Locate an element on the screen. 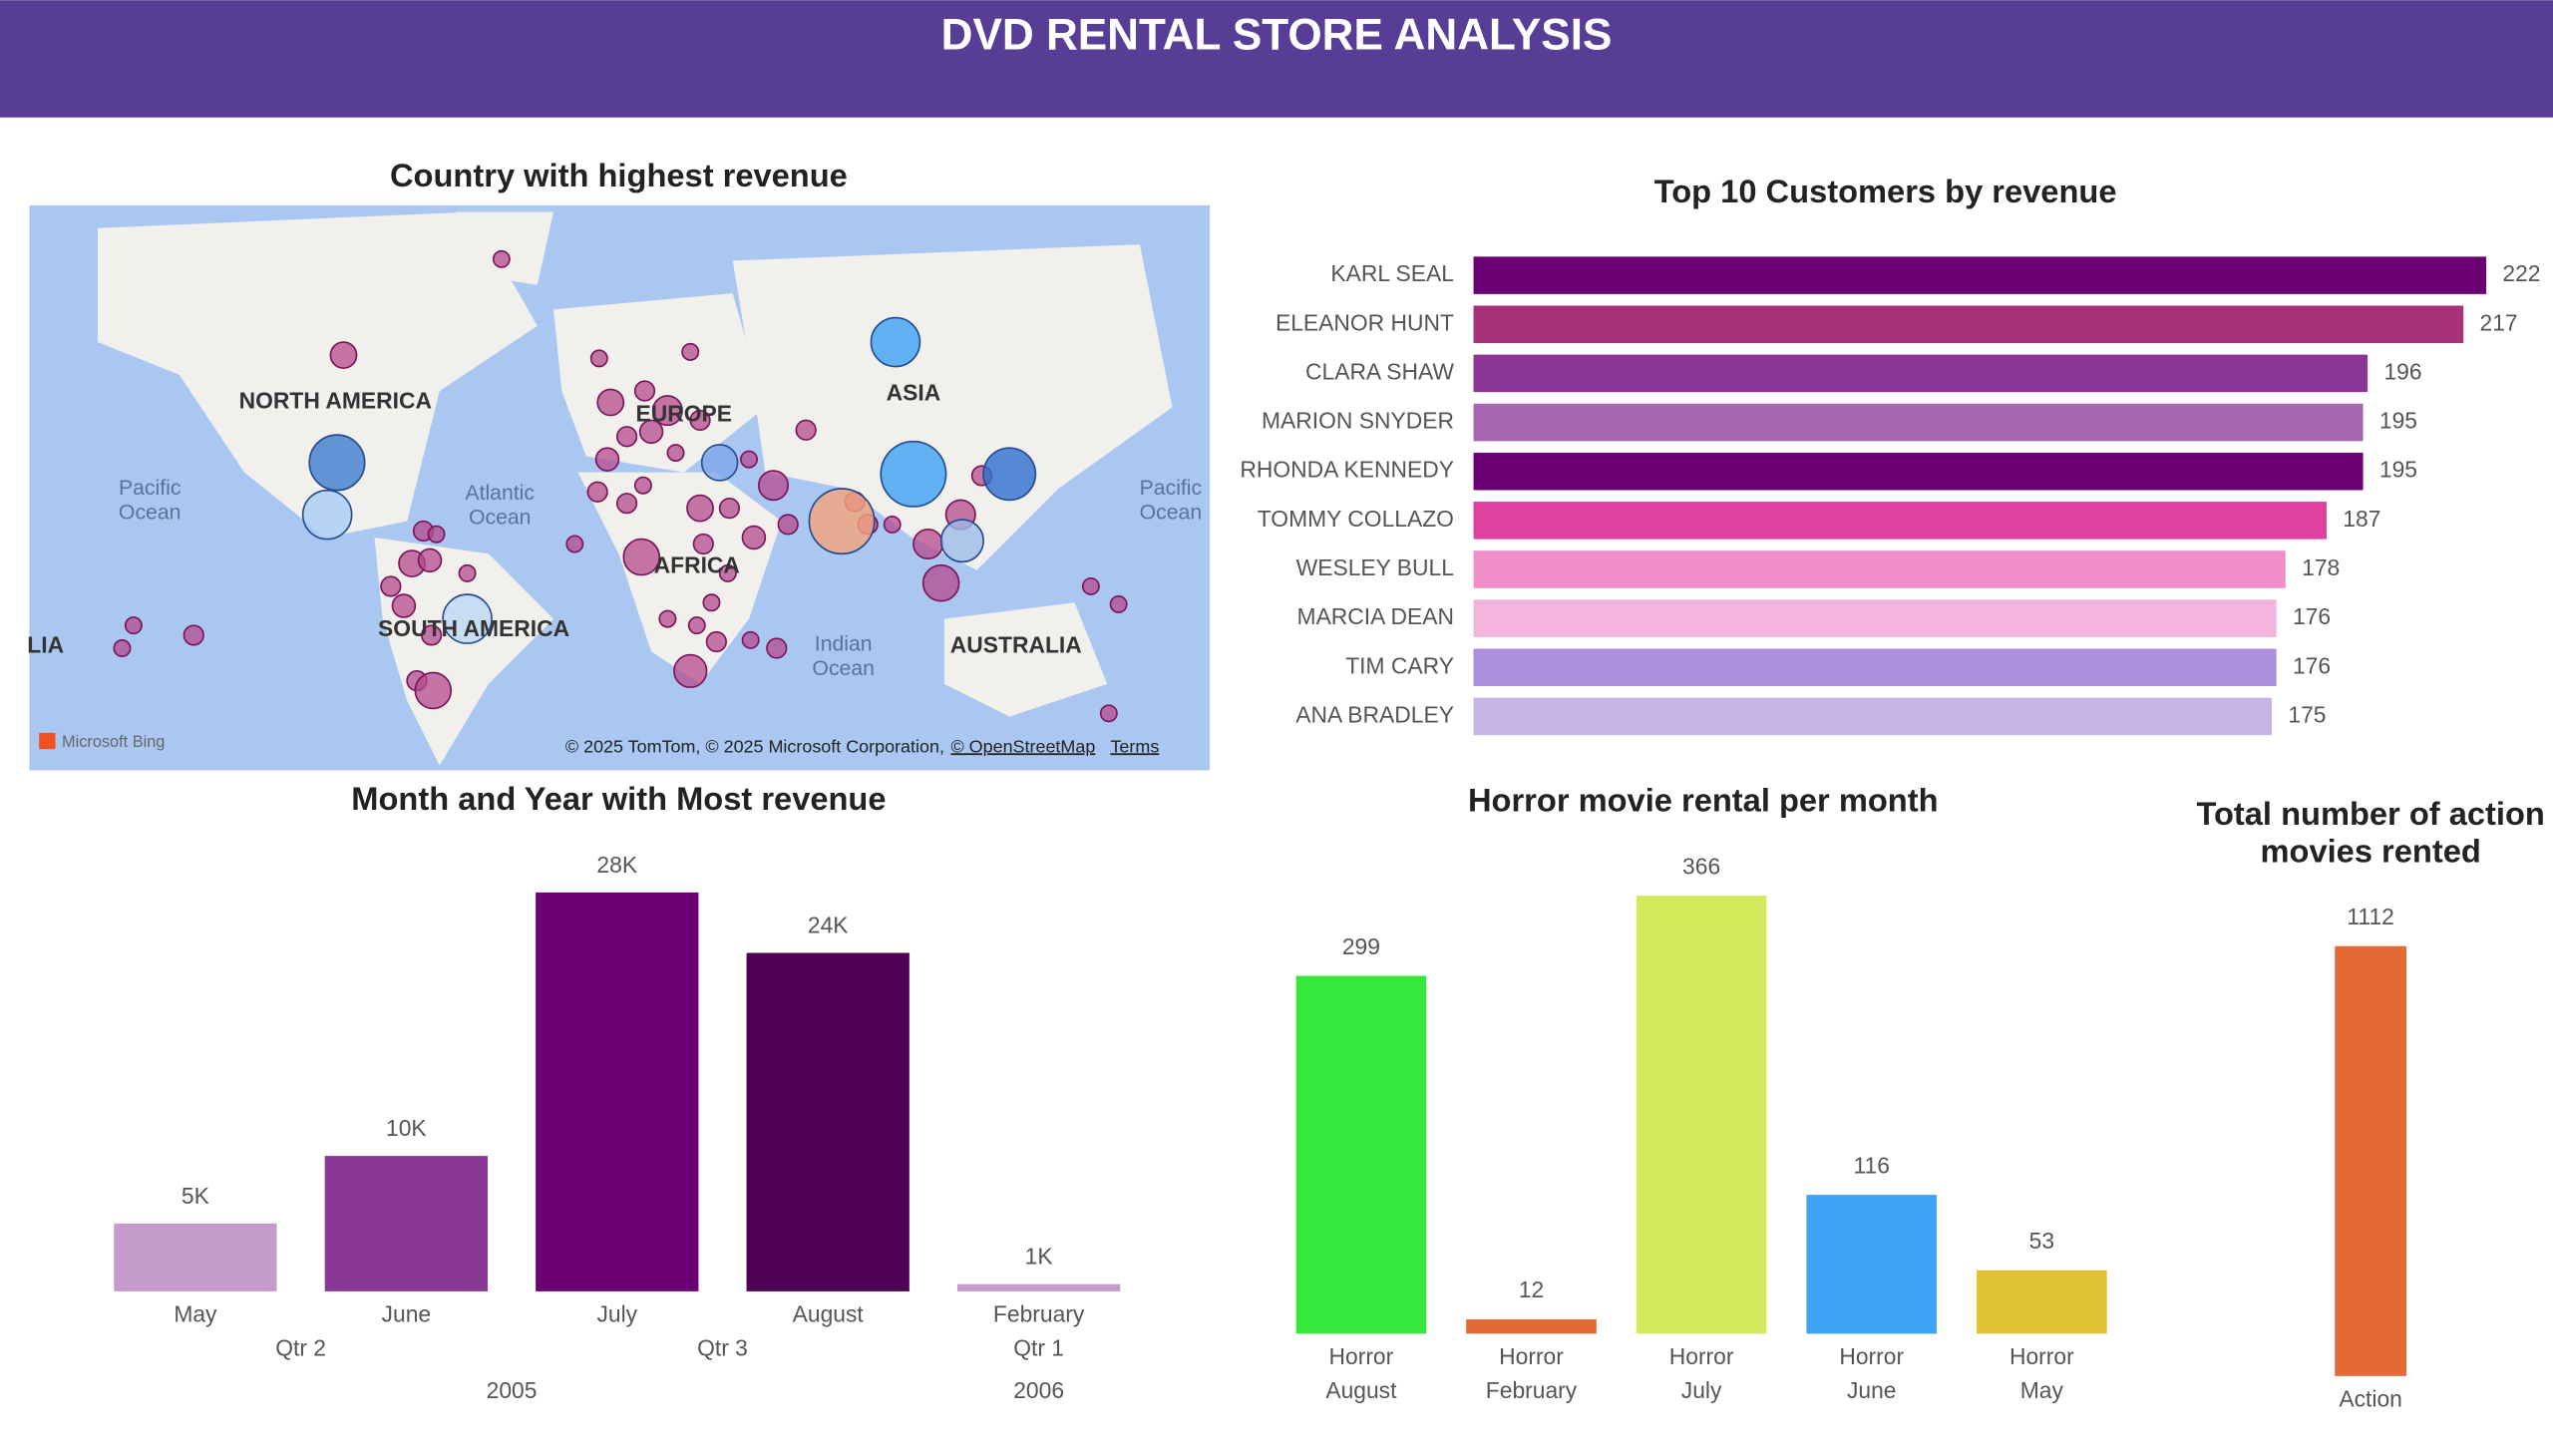  data-label: 24K is located at coordinates (829, 924).